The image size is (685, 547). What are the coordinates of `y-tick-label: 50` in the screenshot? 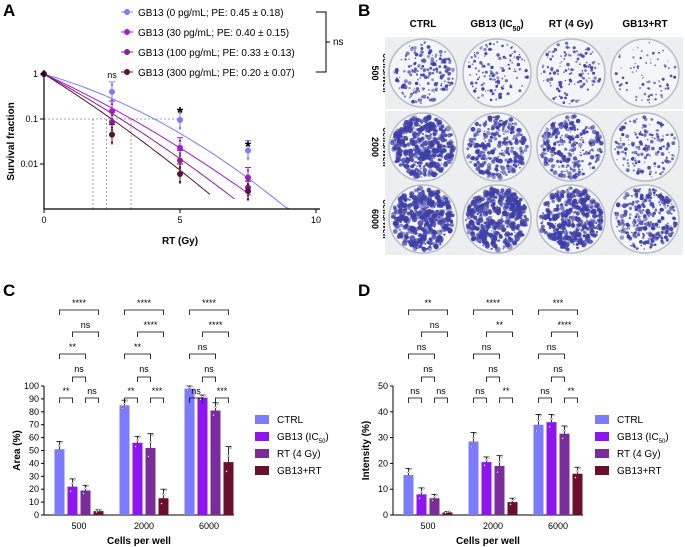 It's located at (34, 451).